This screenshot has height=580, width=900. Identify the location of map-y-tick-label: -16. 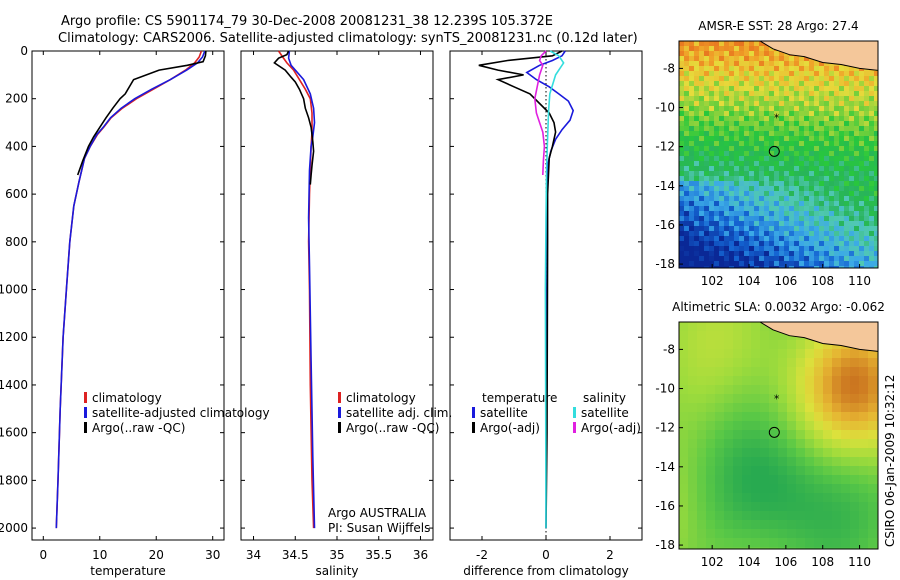
(665, 225).